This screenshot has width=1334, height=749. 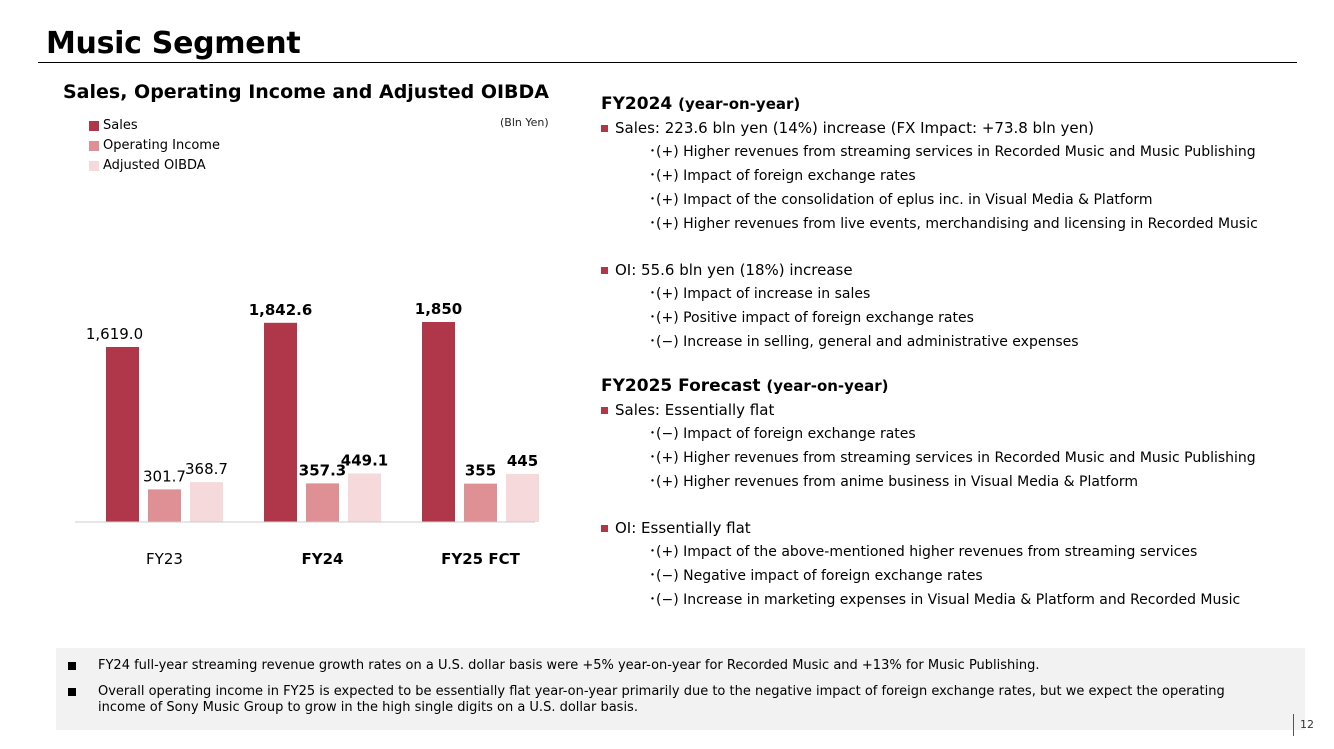 I want to click on legend-swatch-sales, so click(x=94, y=126).